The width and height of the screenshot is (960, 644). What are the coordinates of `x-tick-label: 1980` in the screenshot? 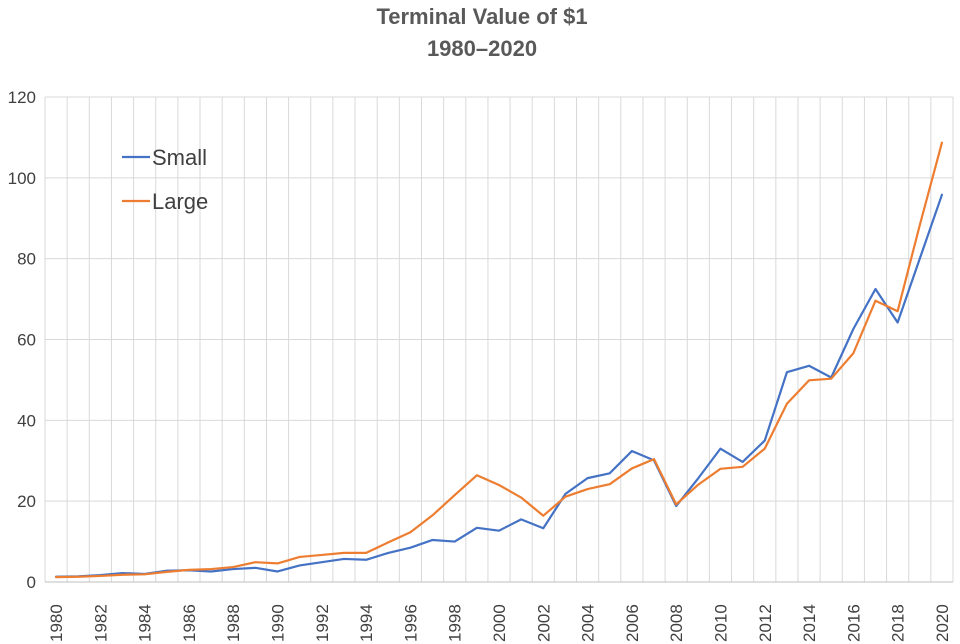 It's located at (56, 623).